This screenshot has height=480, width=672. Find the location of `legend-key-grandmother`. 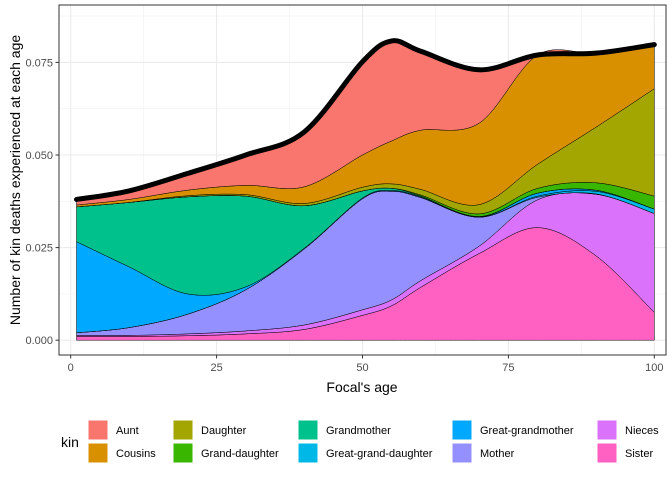

legend-key-grandmother is located at coordinates (308, 430).